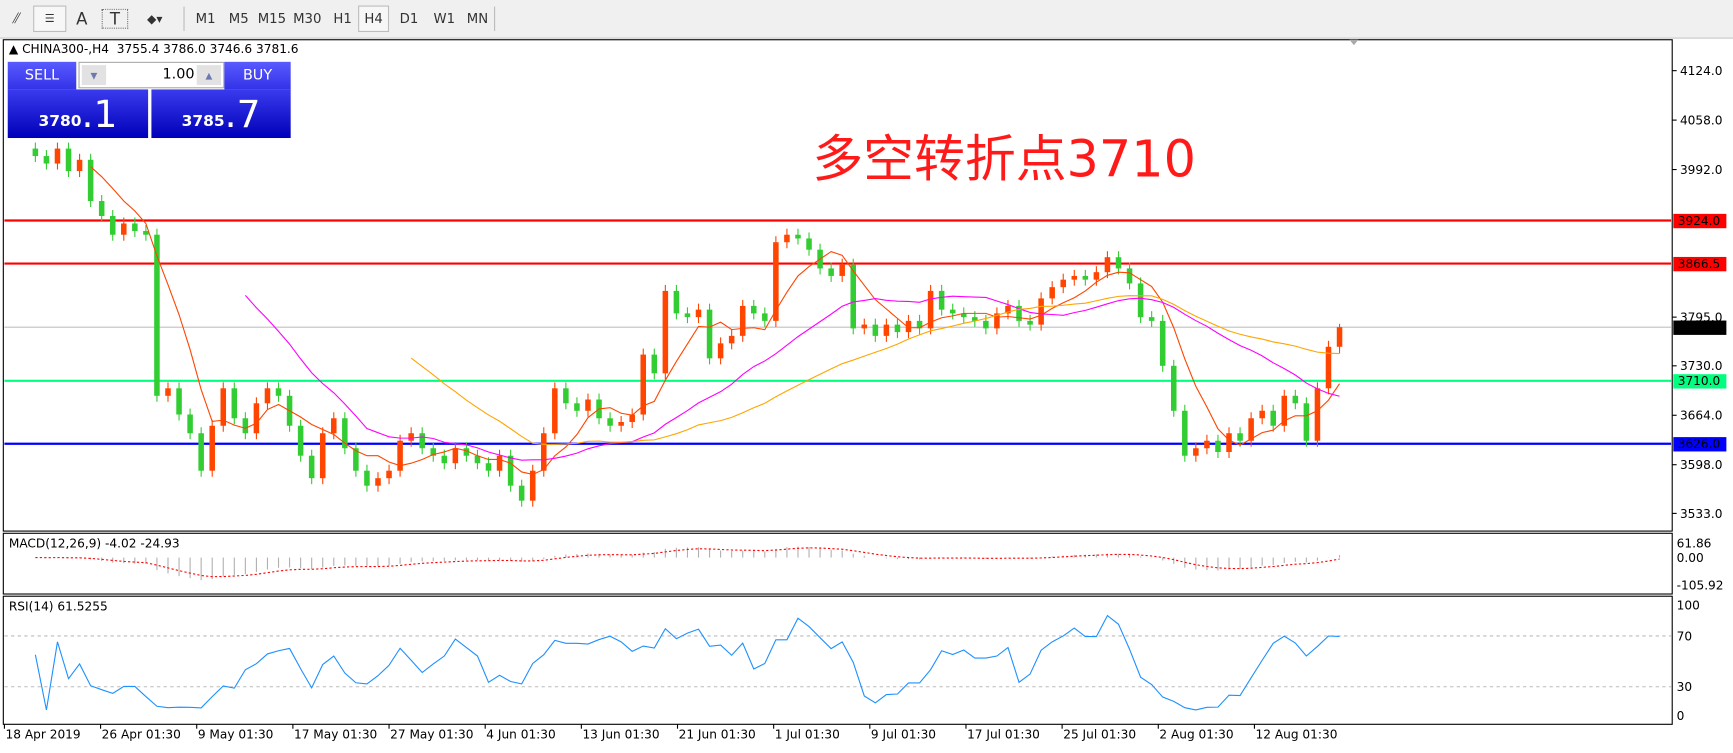 Image resolution: width=1733 pixels, height=753 pixels. Describe the element at coordinates (1003, 735) in the screenshot. I see `date-tick-label: 17 Jul 01:30` at that location.